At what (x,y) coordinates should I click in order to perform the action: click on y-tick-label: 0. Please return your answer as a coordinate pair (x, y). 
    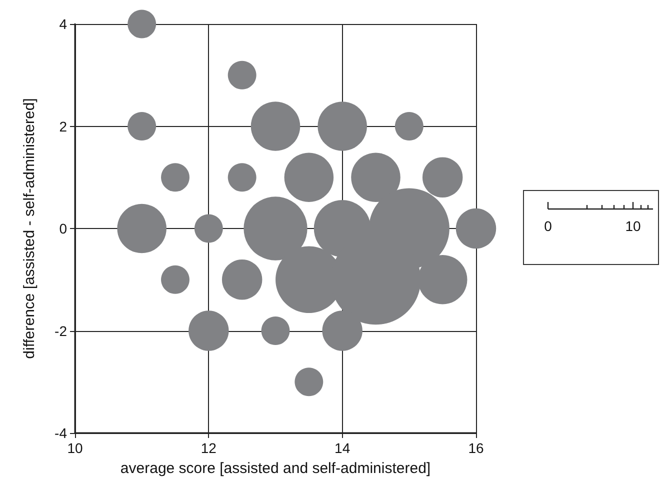
    Looking at the image, I should click on (63, 228).